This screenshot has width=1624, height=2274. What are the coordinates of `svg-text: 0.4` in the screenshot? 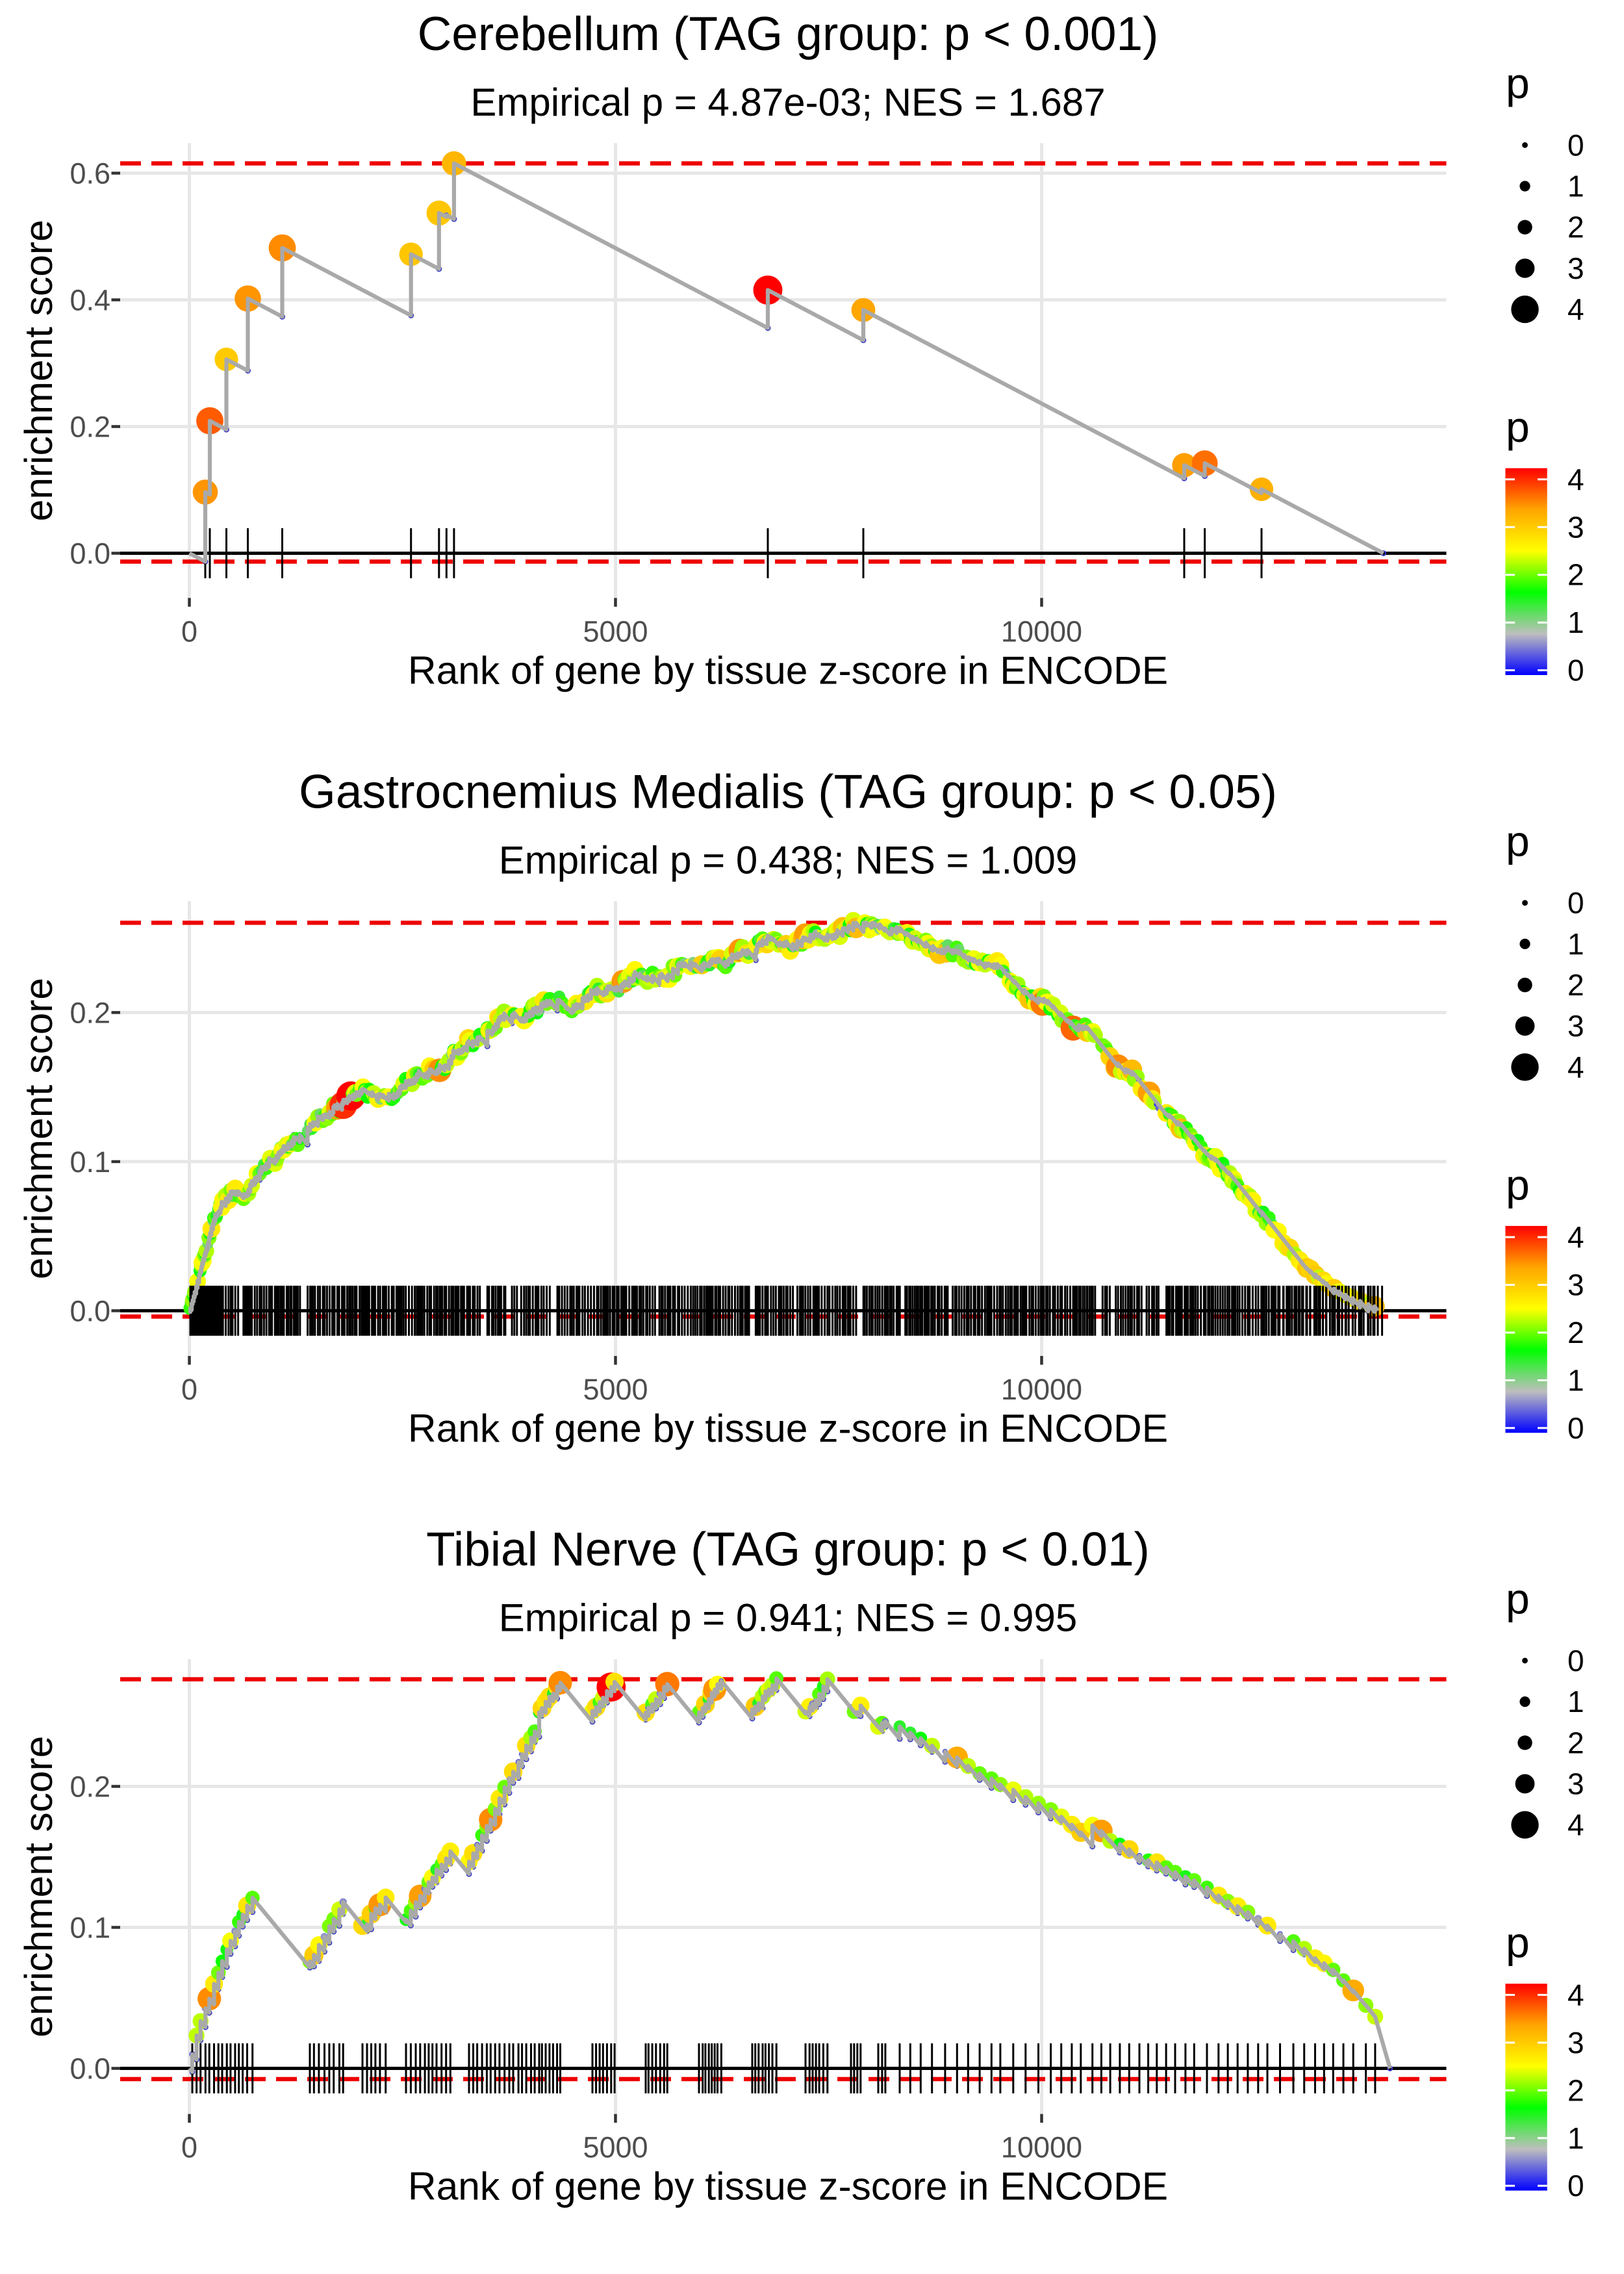 It's located at (90, 300).